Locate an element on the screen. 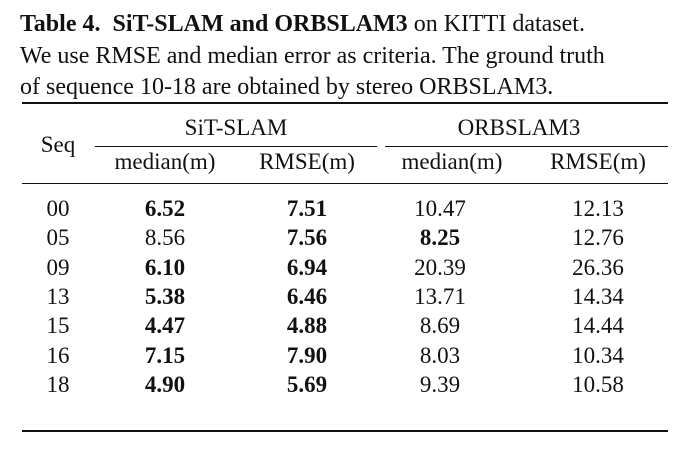 The height and width of the screenshot is (451, 691). value-cell: 13.71 is located at coordinates (440, 296).